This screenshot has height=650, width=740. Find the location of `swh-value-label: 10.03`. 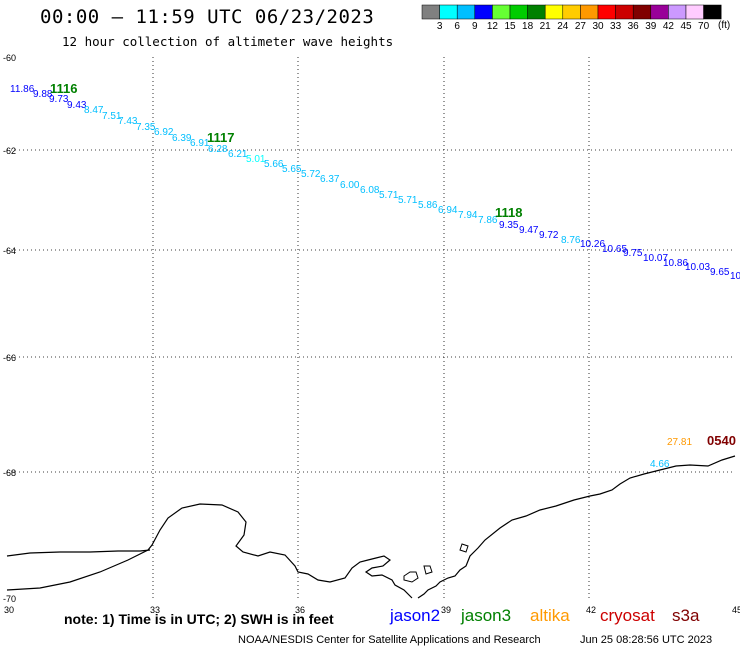

swh-value-label: 10.03 is located at coordinates (697, 267).